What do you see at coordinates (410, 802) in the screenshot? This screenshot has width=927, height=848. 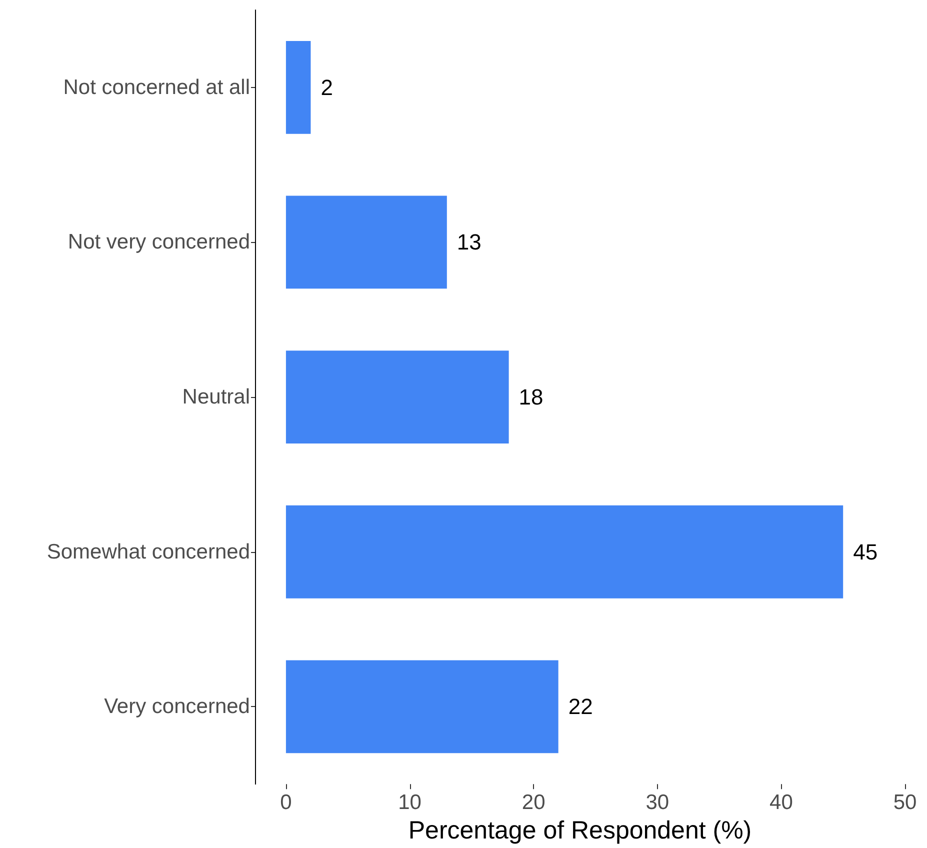 I see `x-tick-label: 10` at bounding box center [410, 802].